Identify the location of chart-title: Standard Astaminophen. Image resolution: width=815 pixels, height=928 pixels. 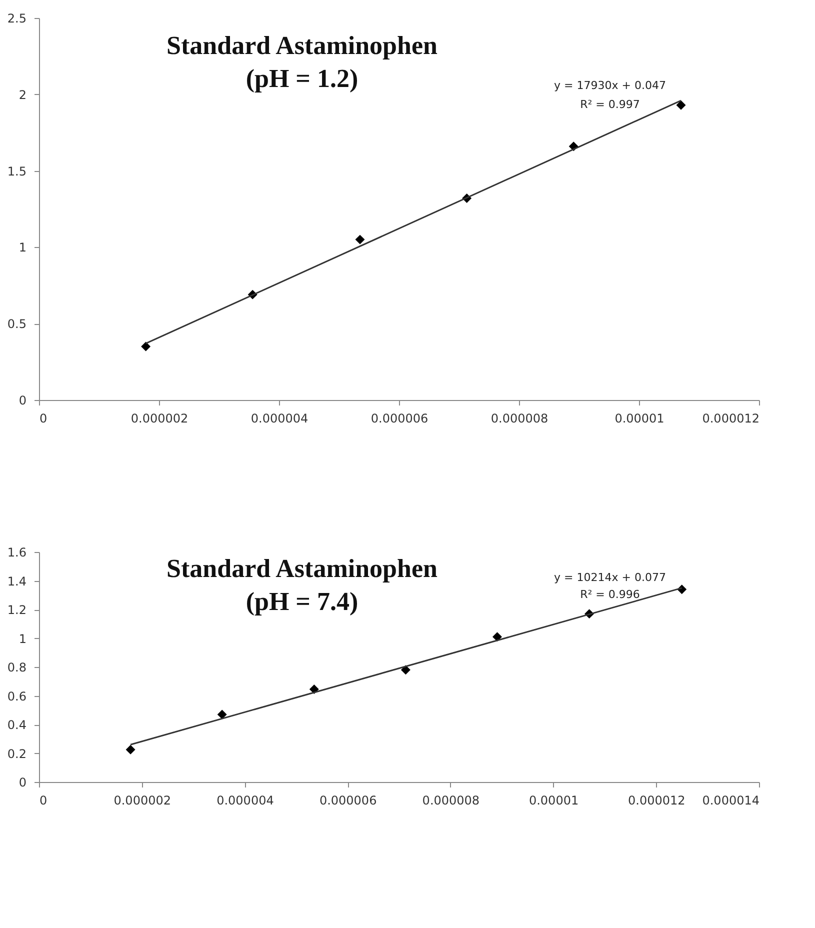
(302, 568).